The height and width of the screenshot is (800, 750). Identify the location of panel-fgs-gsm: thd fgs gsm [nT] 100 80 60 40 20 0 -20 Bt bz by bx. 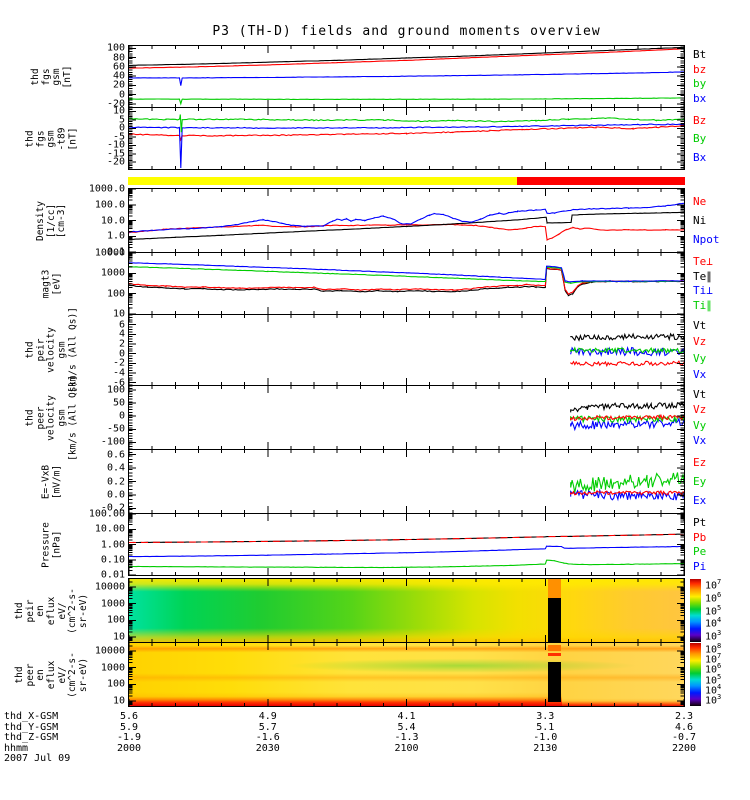
(375, 75).